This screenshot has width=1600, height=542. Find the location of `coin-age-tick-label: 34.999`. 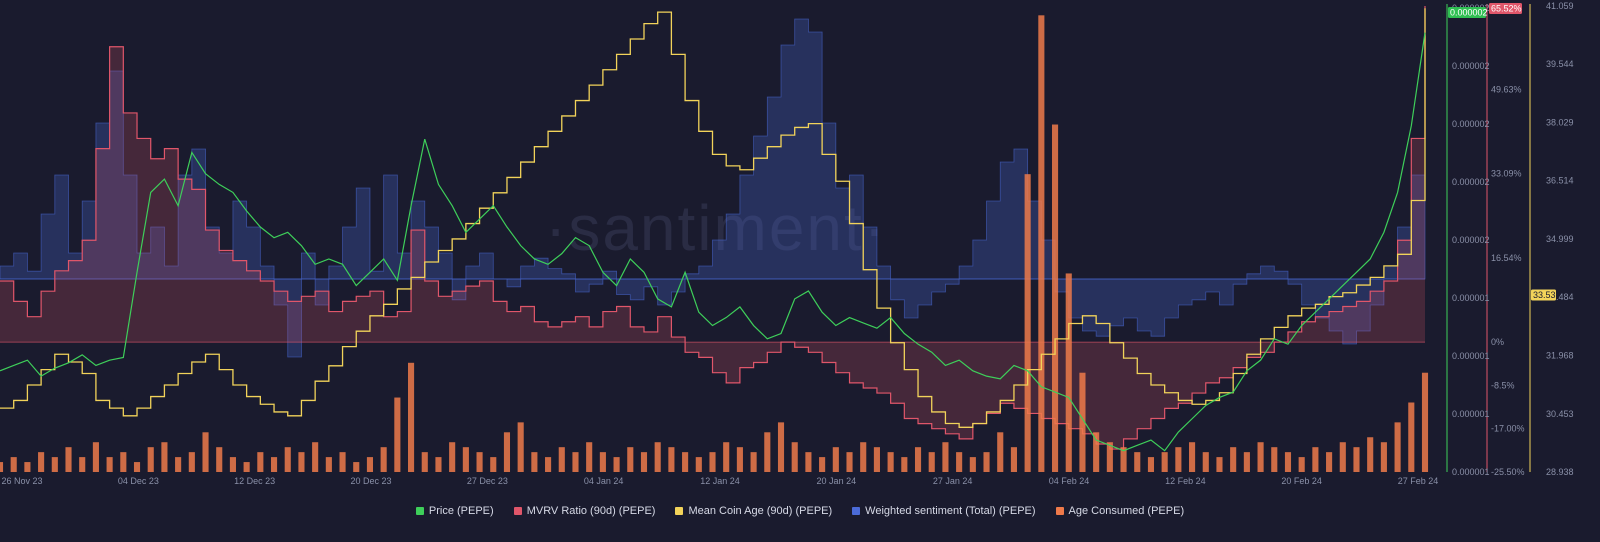

coin-age-tick-label: 34.999 is located at coordinates (1560, 239).